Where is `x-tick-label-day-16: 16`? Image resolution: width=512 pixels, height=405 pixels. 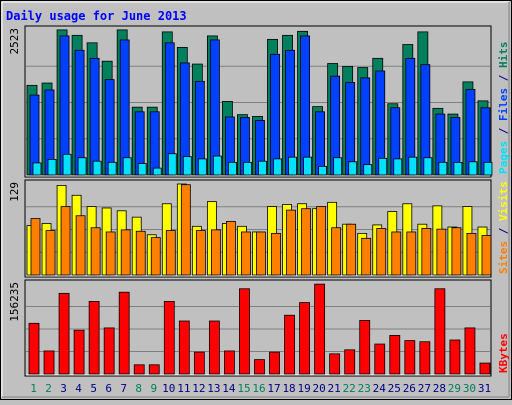
x-tick-label-day-16: 16 is located at coordinates (258, 388).